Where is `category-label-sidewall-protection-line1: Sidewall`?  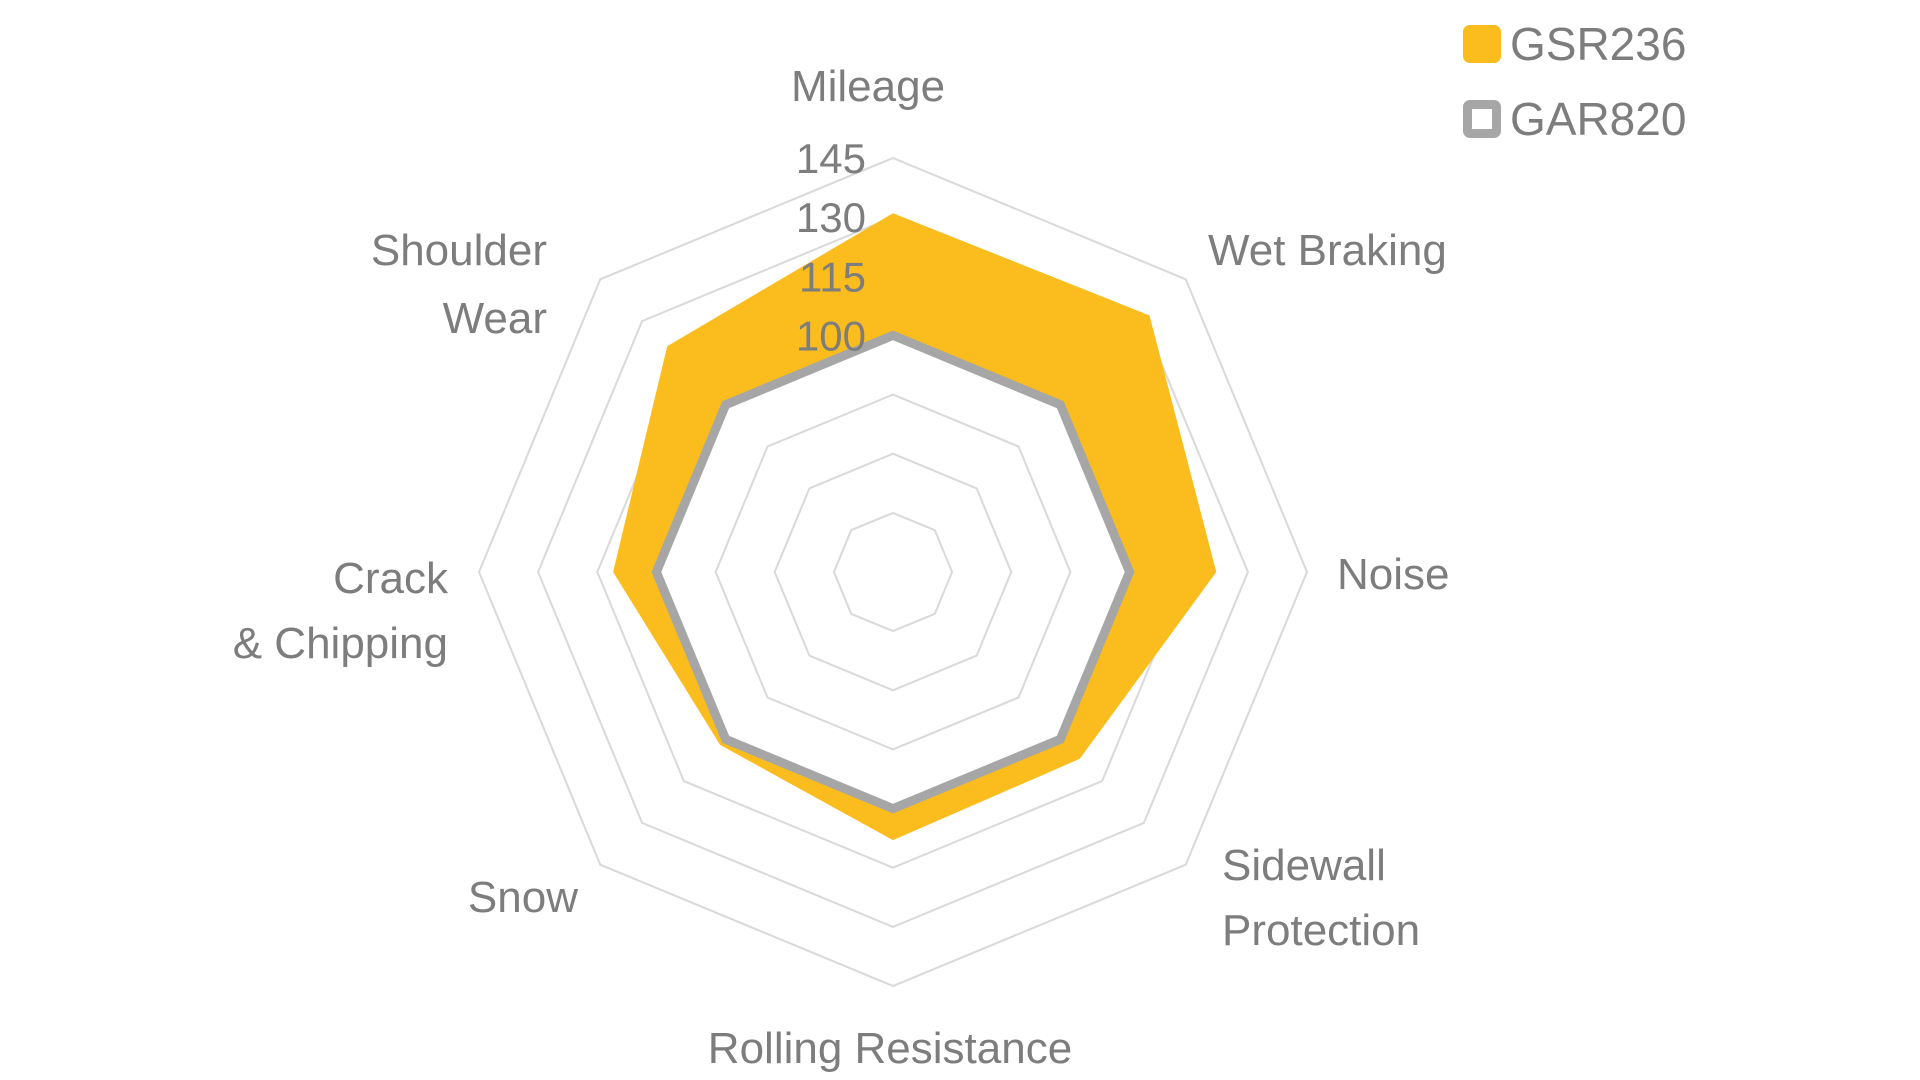
category-label-sidewall-protection-line1: Sidewall is located at coordinates (1304, 865).